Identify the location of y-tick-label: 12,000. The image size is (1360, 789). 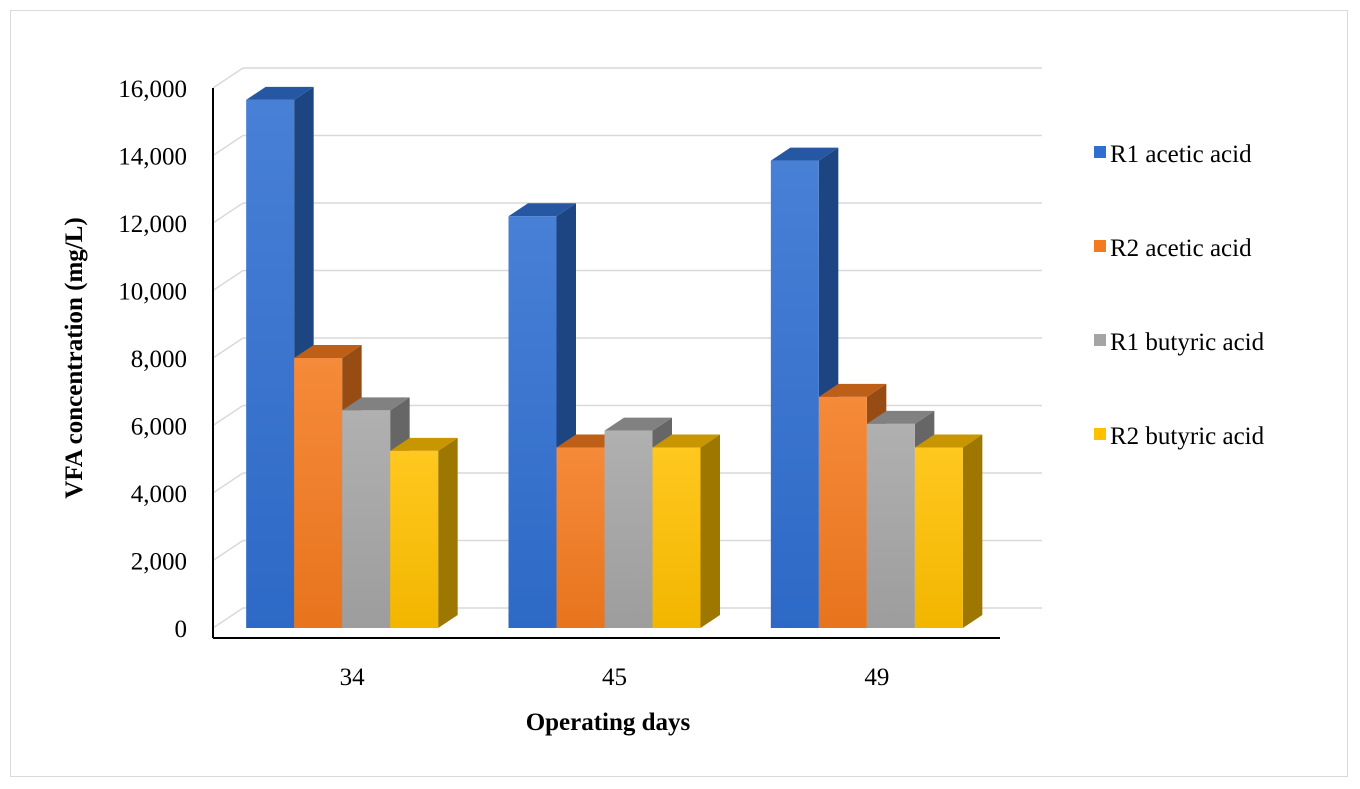
(152, 224).